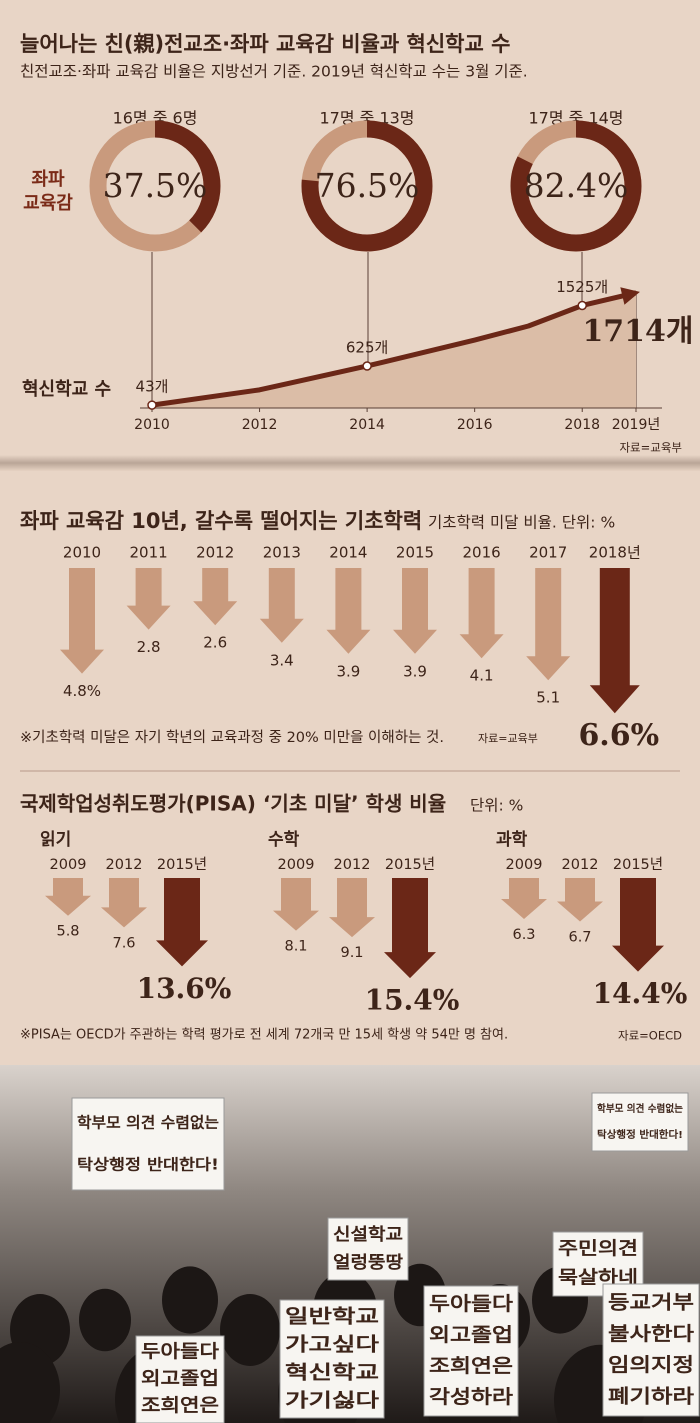  Describe the element at coordinates (368, 1235) in the screenshot. I see `sign-text: 신설학교` at that location.